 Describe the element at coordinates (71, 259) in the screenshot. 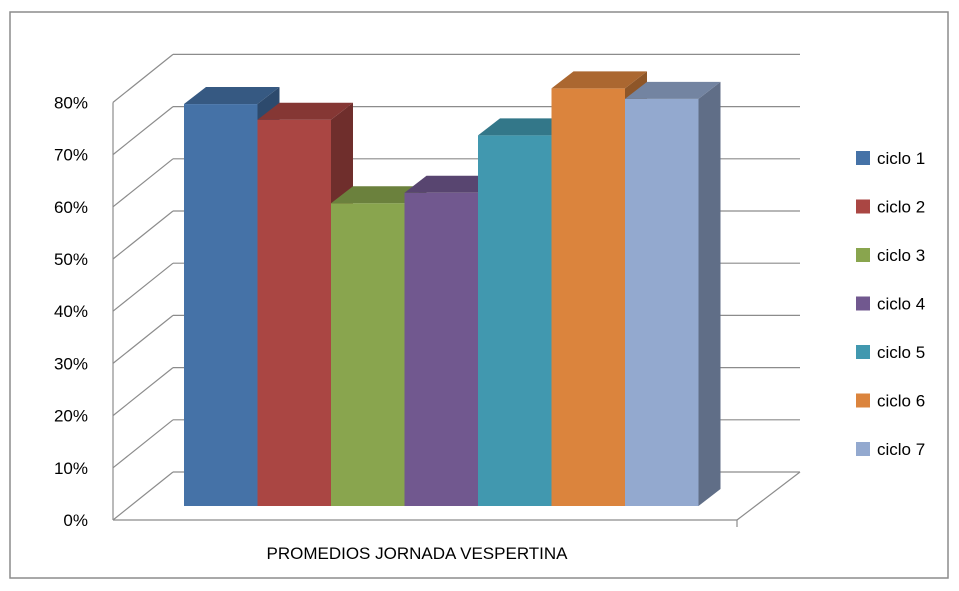

I see `y-tick-label: 50%` at that location.